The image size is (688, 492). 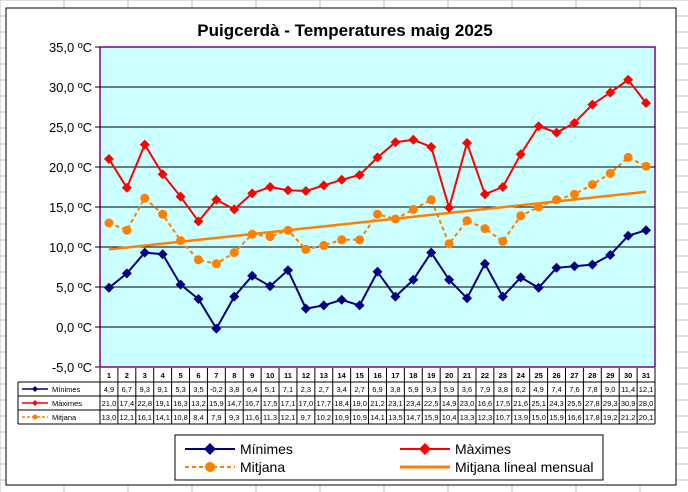 I want to click on table-day-label: 11, so click(x=288, y=375).